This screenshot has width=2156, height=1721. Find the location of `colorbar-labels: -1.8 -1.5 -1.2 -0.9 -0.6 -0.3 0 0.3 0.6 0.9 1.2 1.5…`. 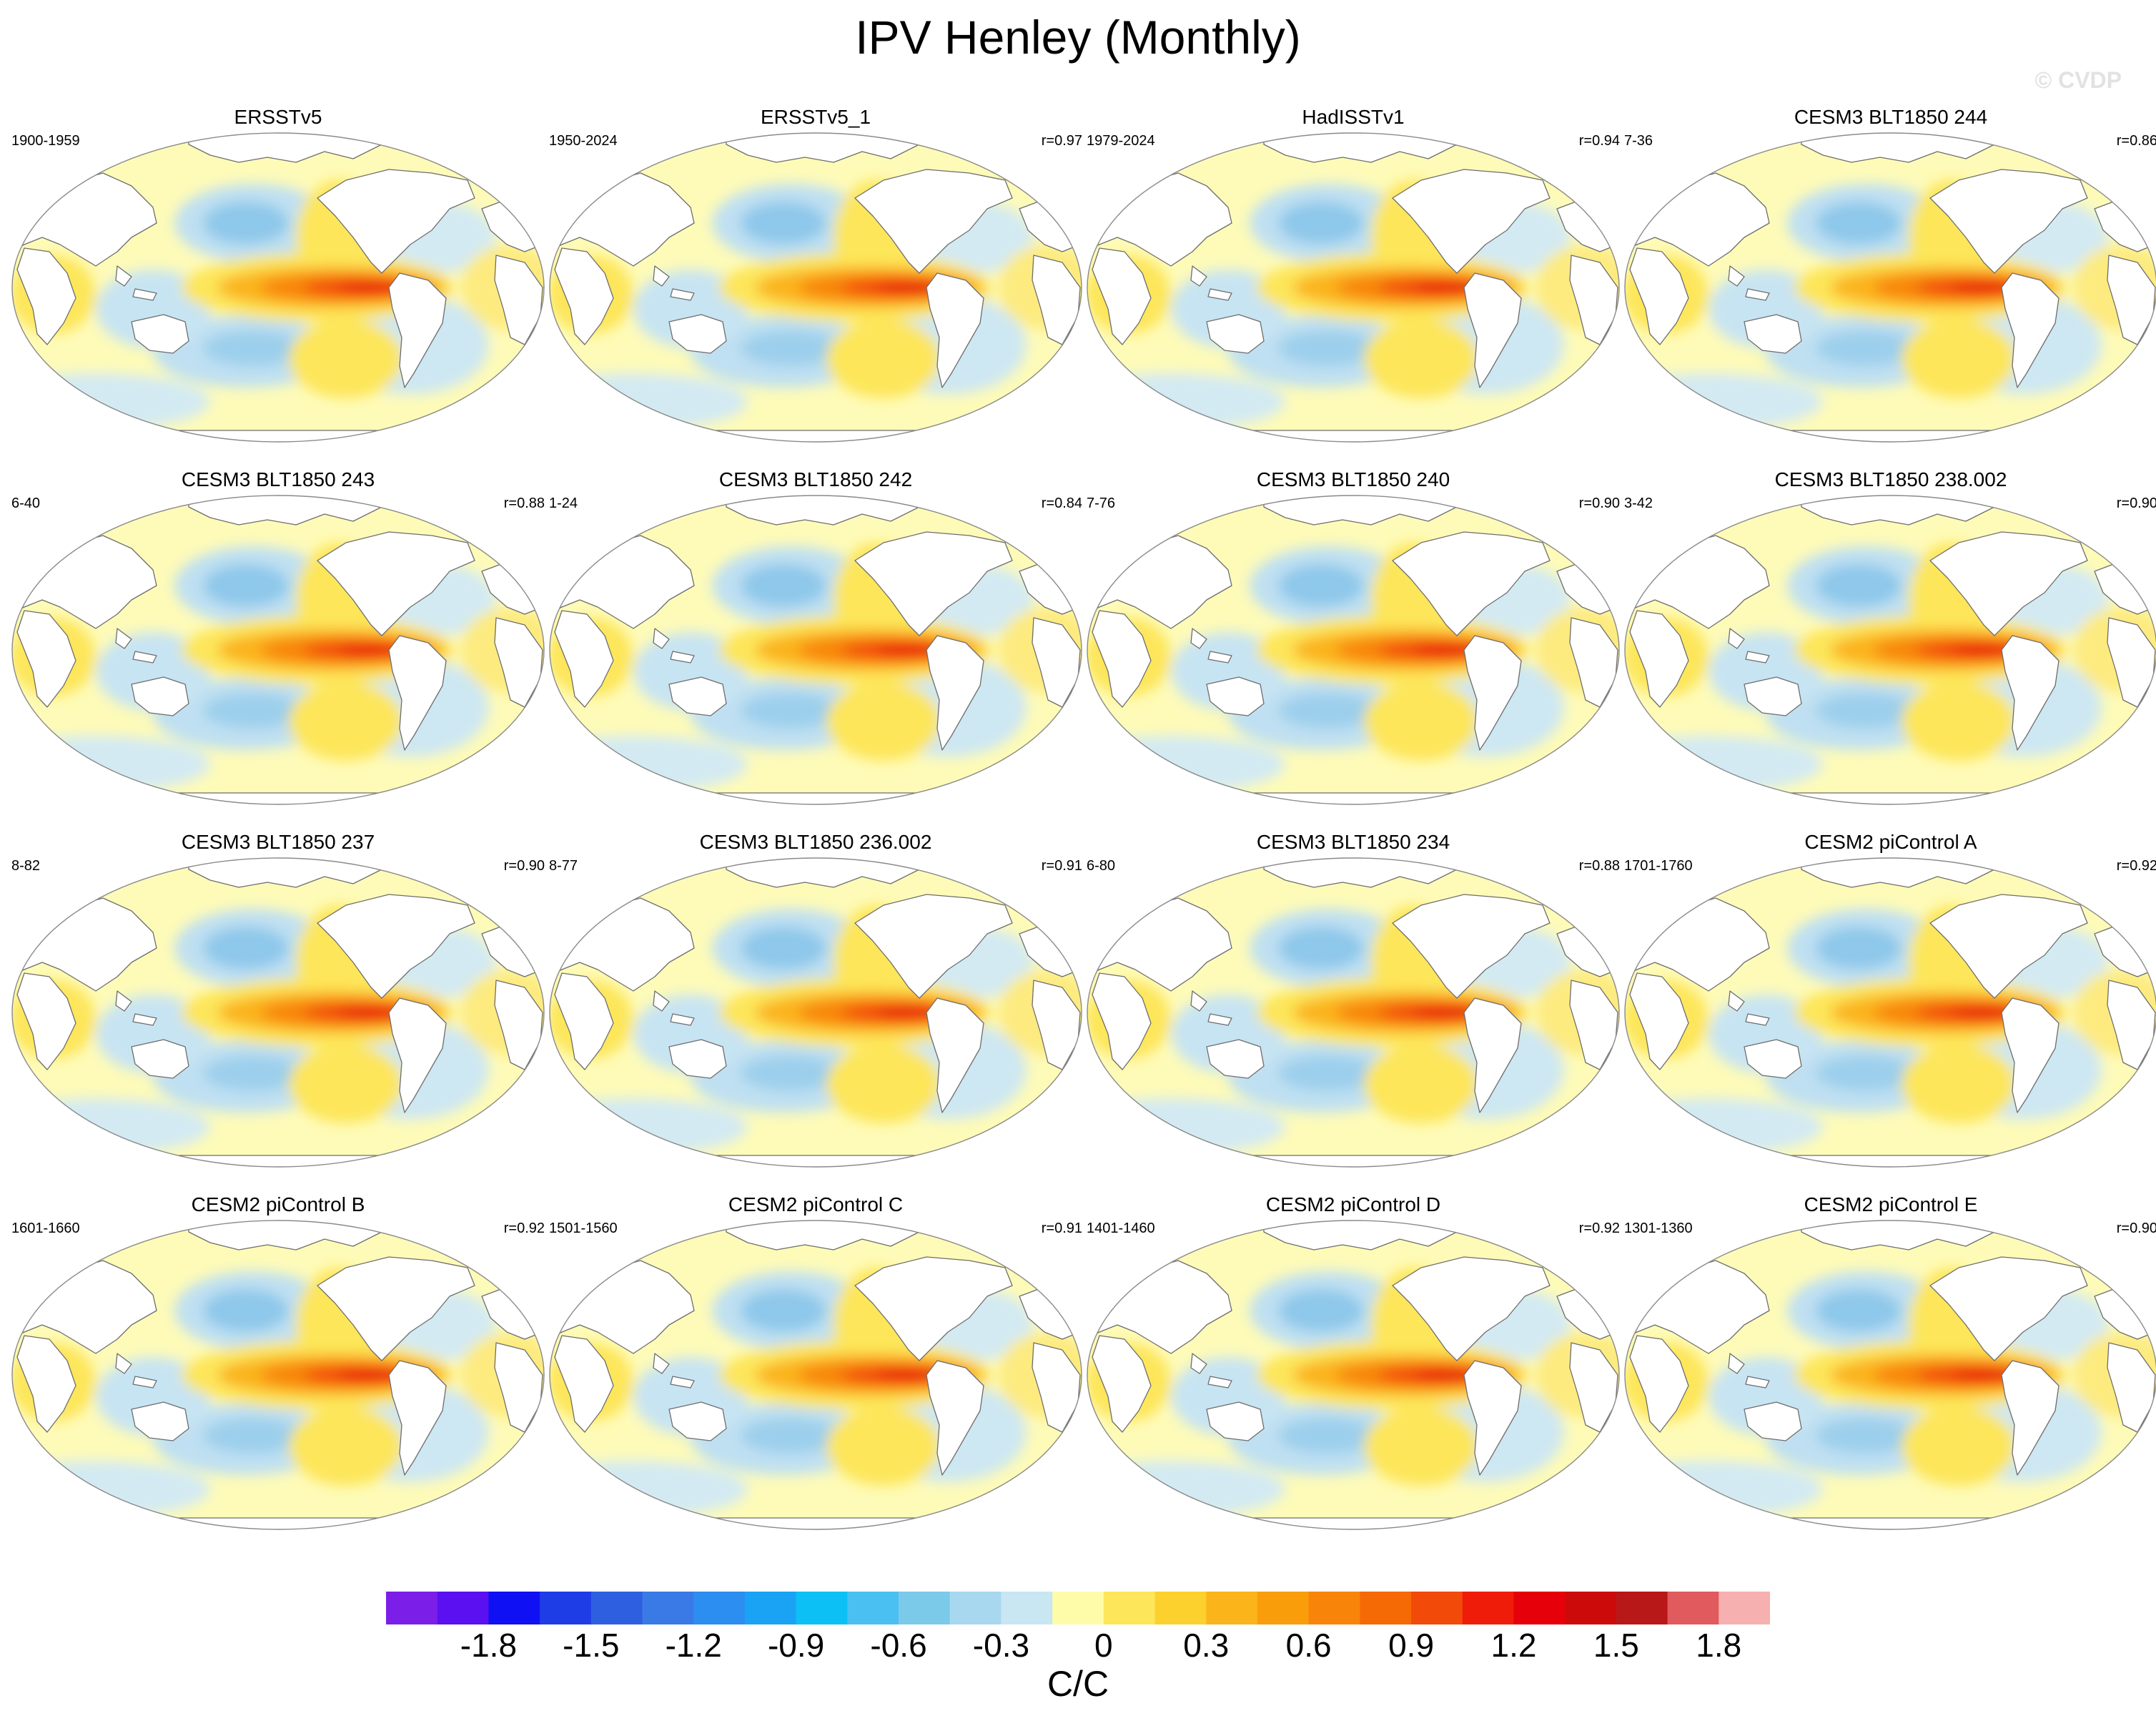

colorbar-labels: -1.8 -1.5 -1.2 -0.9 -0.6 -0.3 0 0.3 0.6 0.9 1.2 1.5… is located at coordinates (1078, 1648).